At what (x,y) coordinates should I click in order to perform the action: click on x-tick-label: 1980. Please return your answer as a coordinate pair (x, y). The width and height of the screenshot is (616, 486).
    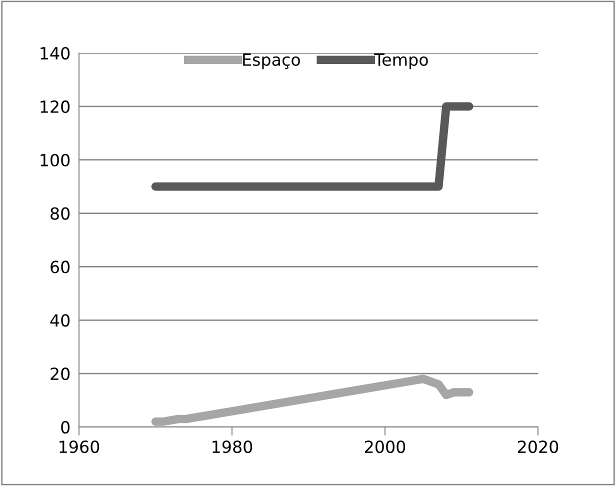
    Looking at the image, I should click on (232, 447).